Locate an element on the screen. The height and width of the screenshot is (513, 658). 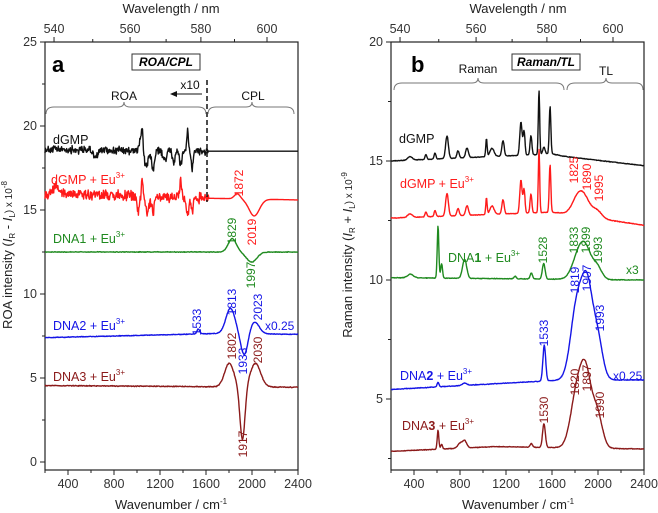
peak-label: 1813 is located at coordinates (232, 301).